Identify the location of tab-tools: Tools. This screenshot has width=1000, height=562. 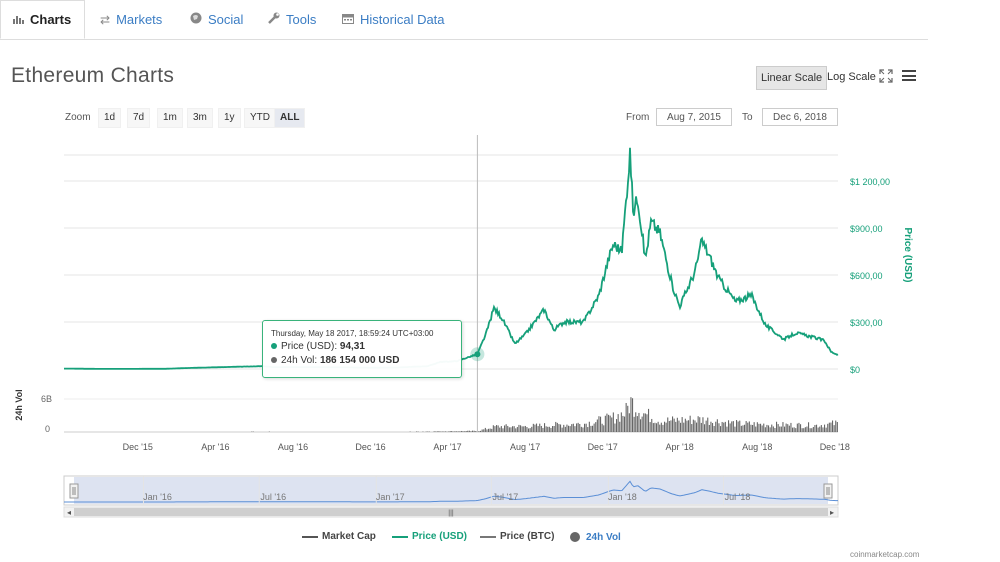
(292, 19).